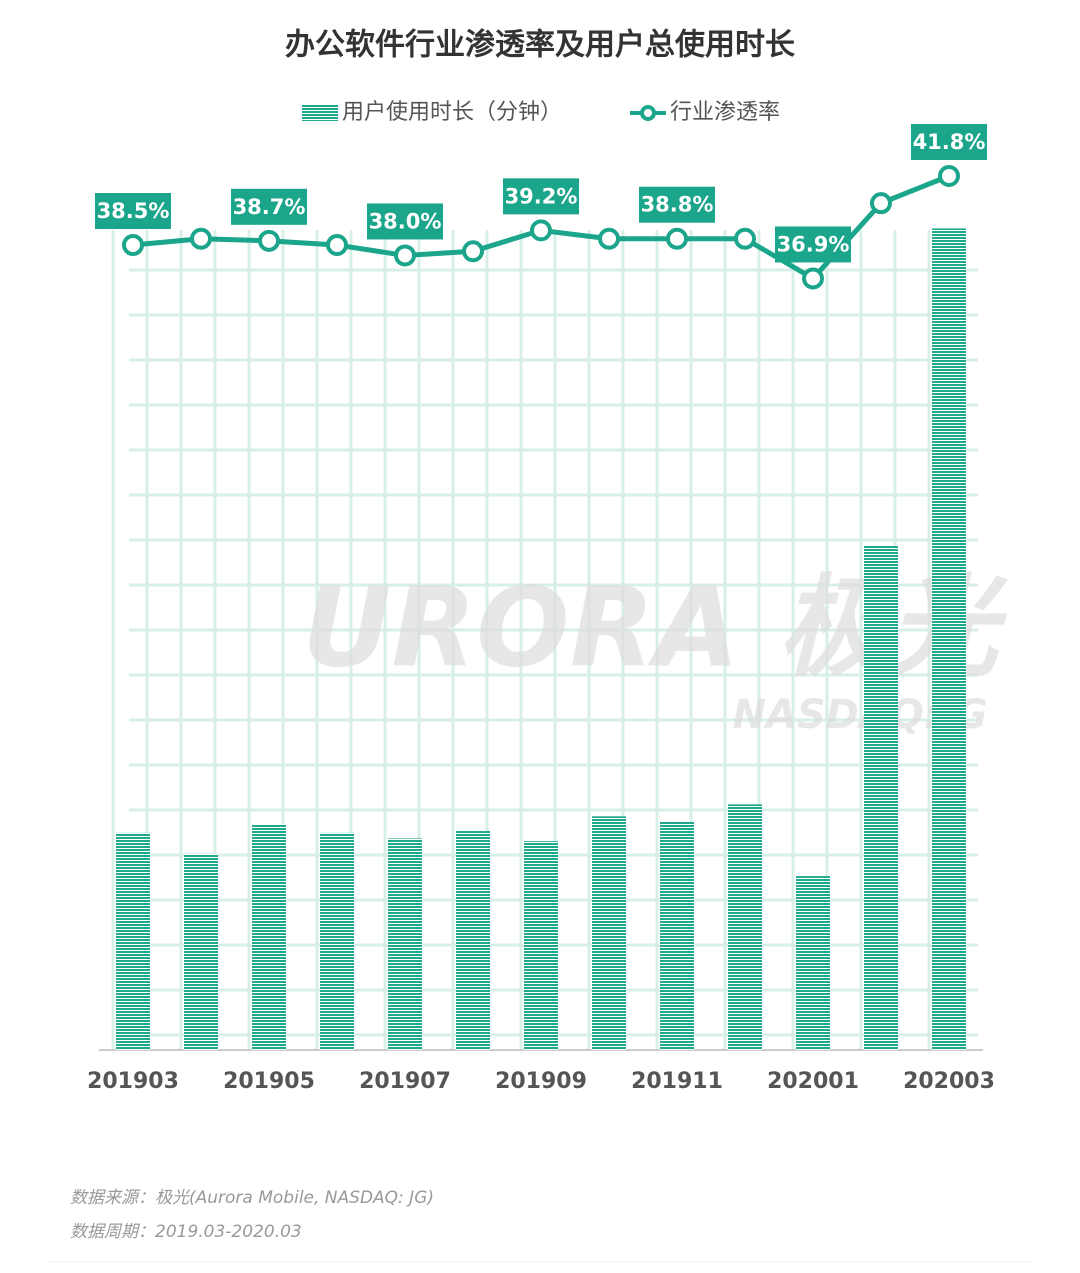 The image size is (1080, 1273). I want to click on x-tick-label: 201903, so click(133, 1081).